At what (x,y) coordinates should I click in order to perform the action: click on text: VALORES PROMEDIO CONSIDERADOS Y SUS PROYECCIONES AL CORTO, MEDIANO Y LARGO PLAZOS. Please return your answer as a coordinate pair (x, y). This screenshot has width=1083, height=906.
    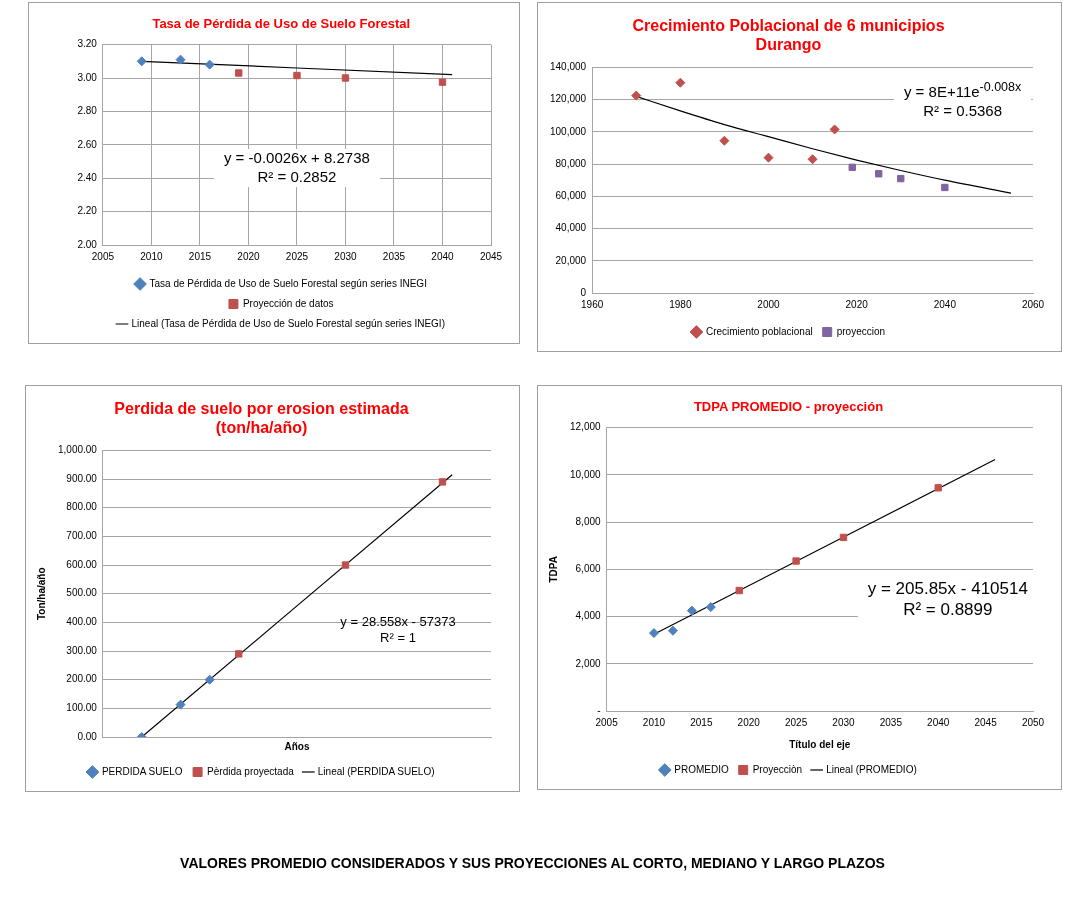
    Looking at the image, I should click on (532, 863).